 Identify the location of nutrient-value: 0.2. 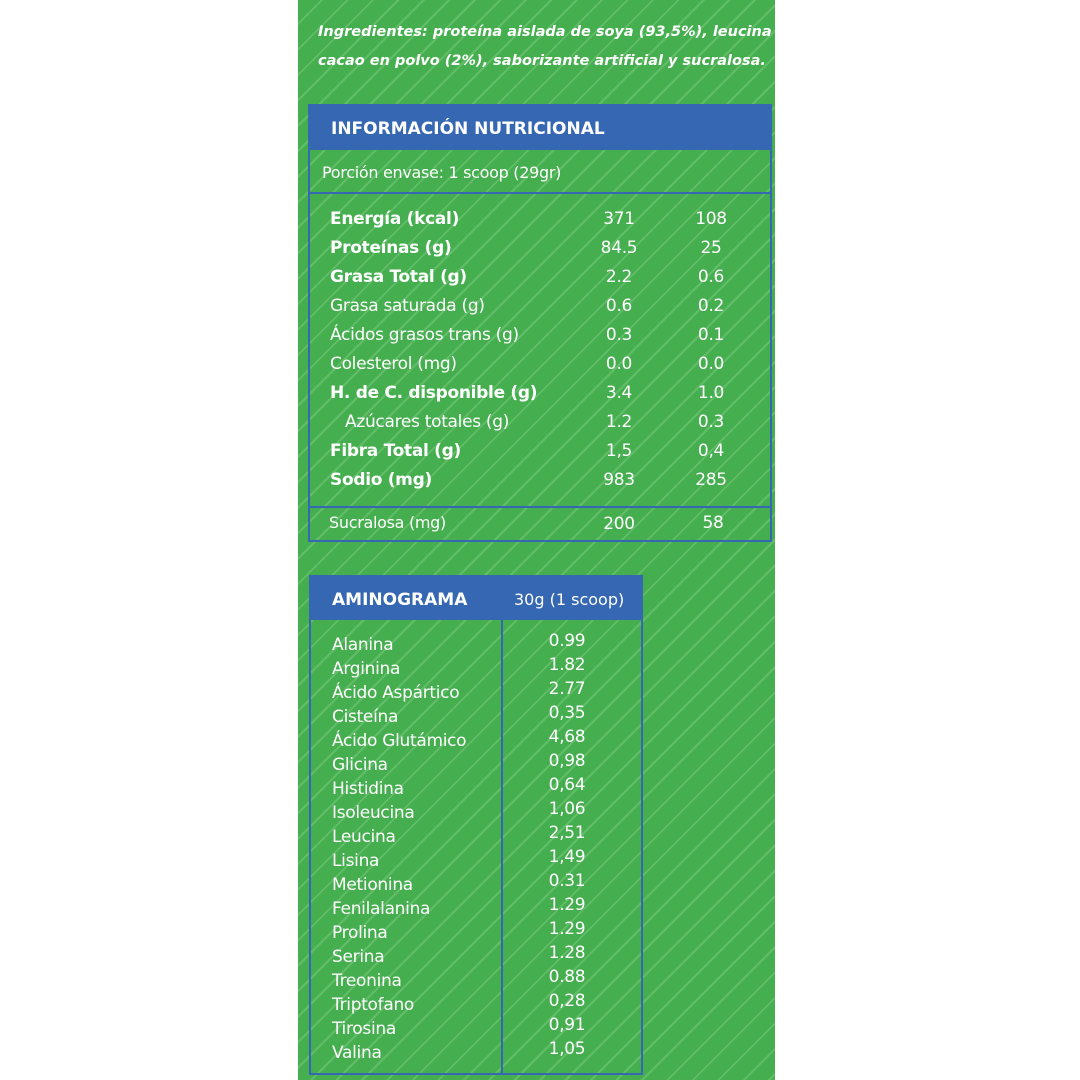
(711, 306).